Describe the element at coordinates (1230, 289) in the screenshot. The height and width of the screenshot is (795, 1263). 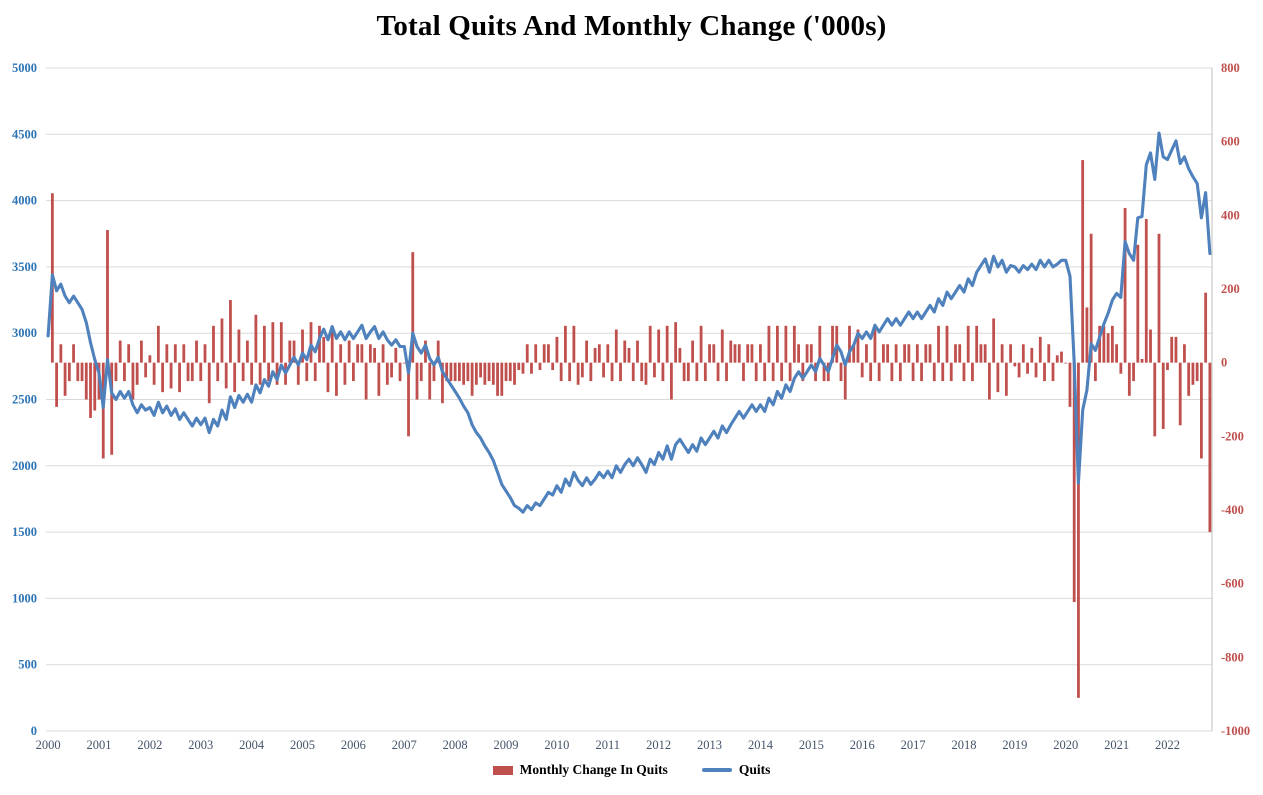
I see `svg-text: 200` at that location.